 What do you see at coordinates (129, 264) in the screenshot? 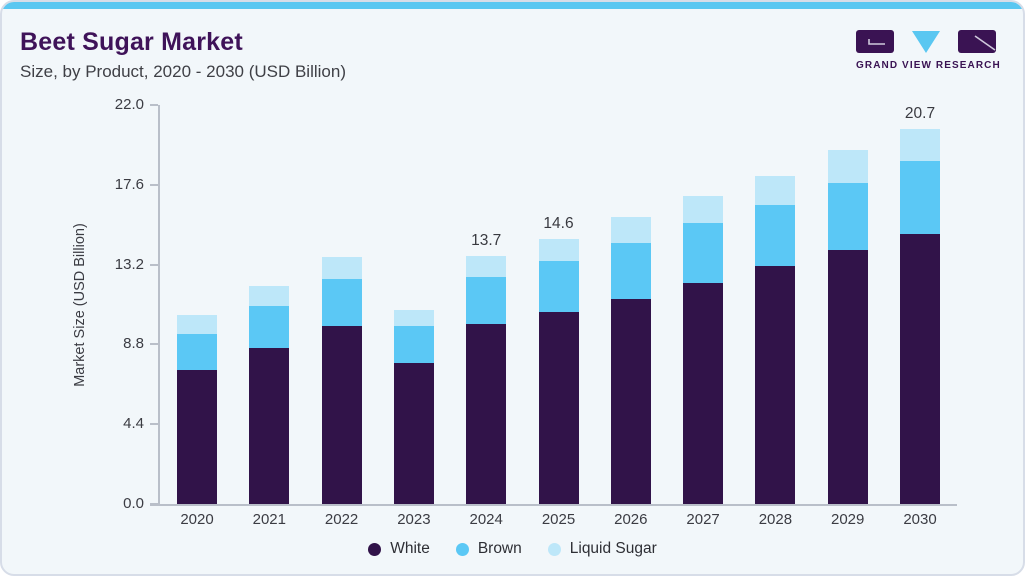
I see `y-tick-label: 13.2` at bounding box center [129, 264].